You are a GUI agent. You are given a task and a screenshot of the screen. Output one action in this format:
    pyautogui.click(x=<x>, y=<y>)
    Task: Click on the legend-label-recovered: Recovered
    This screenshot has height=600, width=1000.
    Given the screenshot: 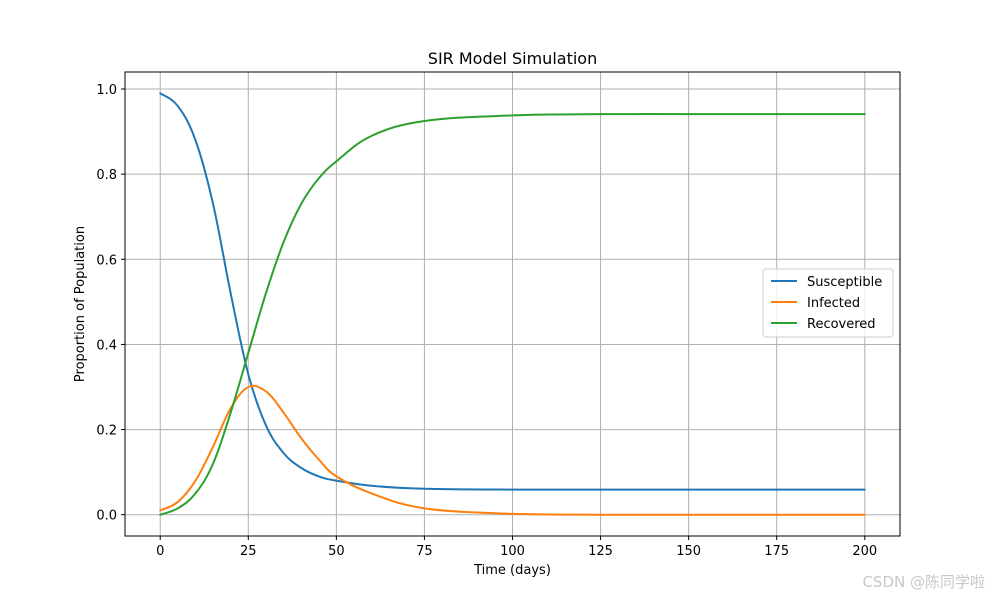 What is the action you would take?
    pyautogui.click(x=841, y=324)
    